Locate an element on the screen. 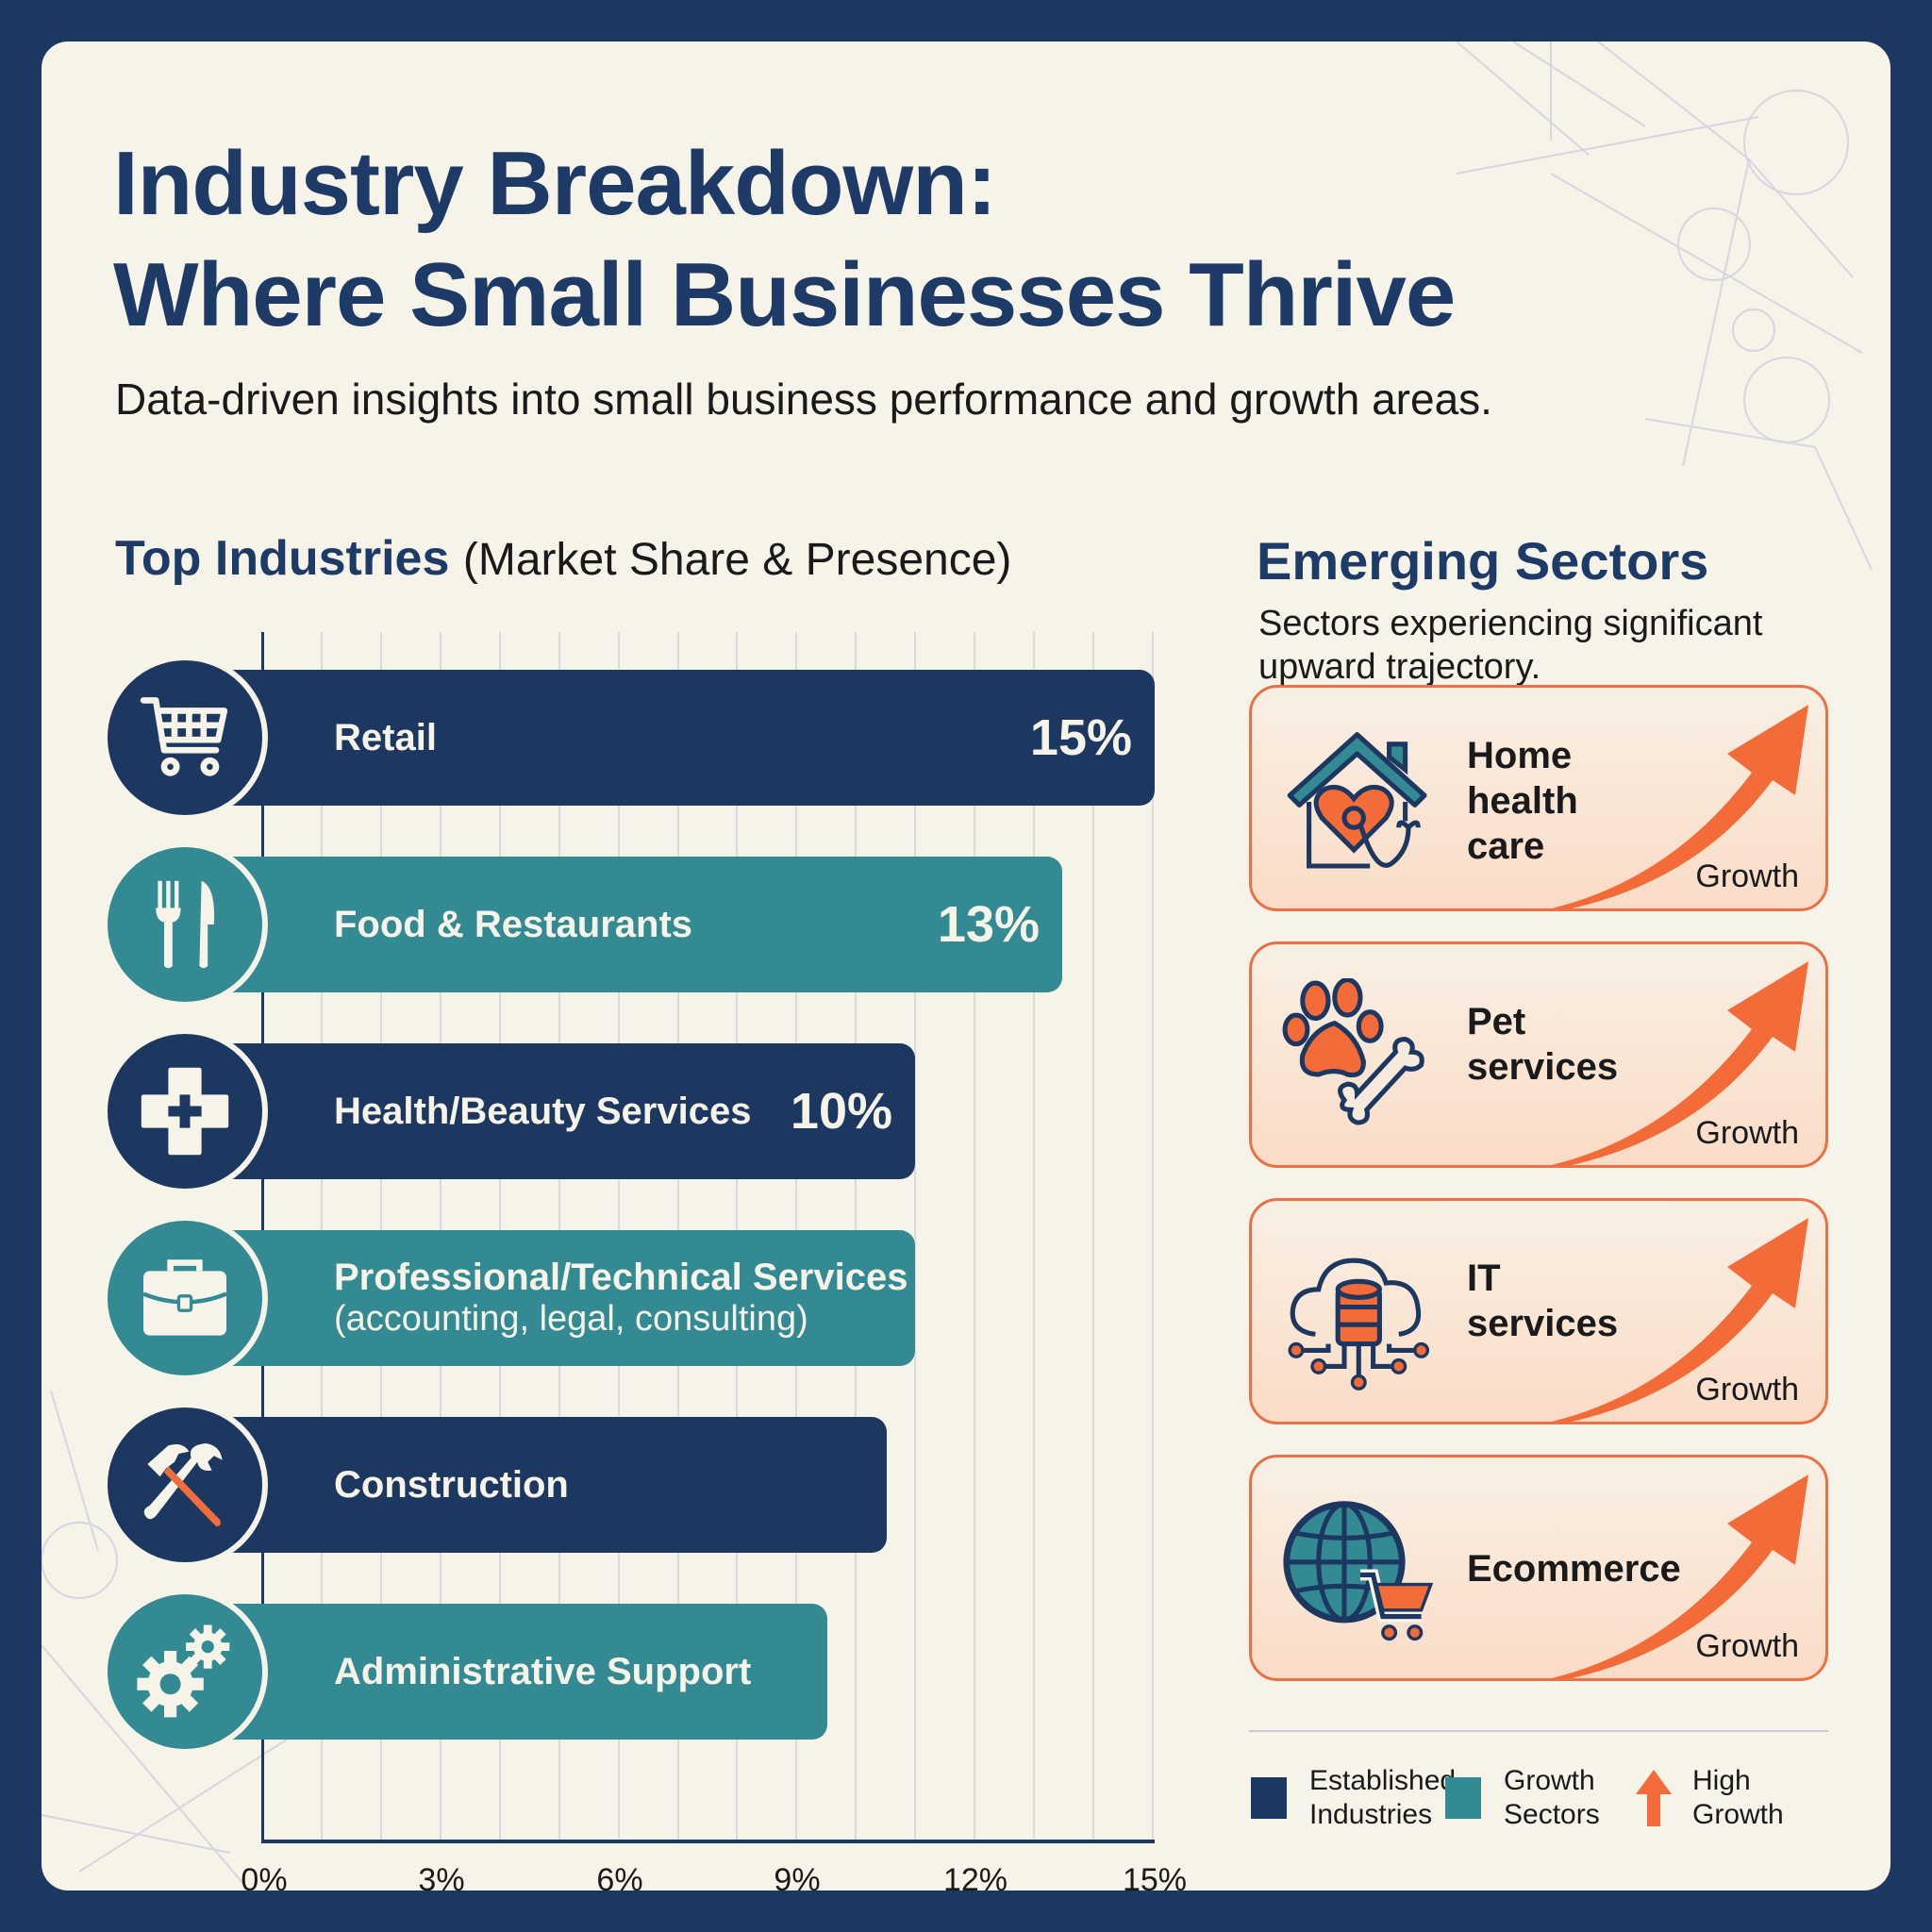  legend-label-line: Sectors is located at coordinates (1552, 1814).